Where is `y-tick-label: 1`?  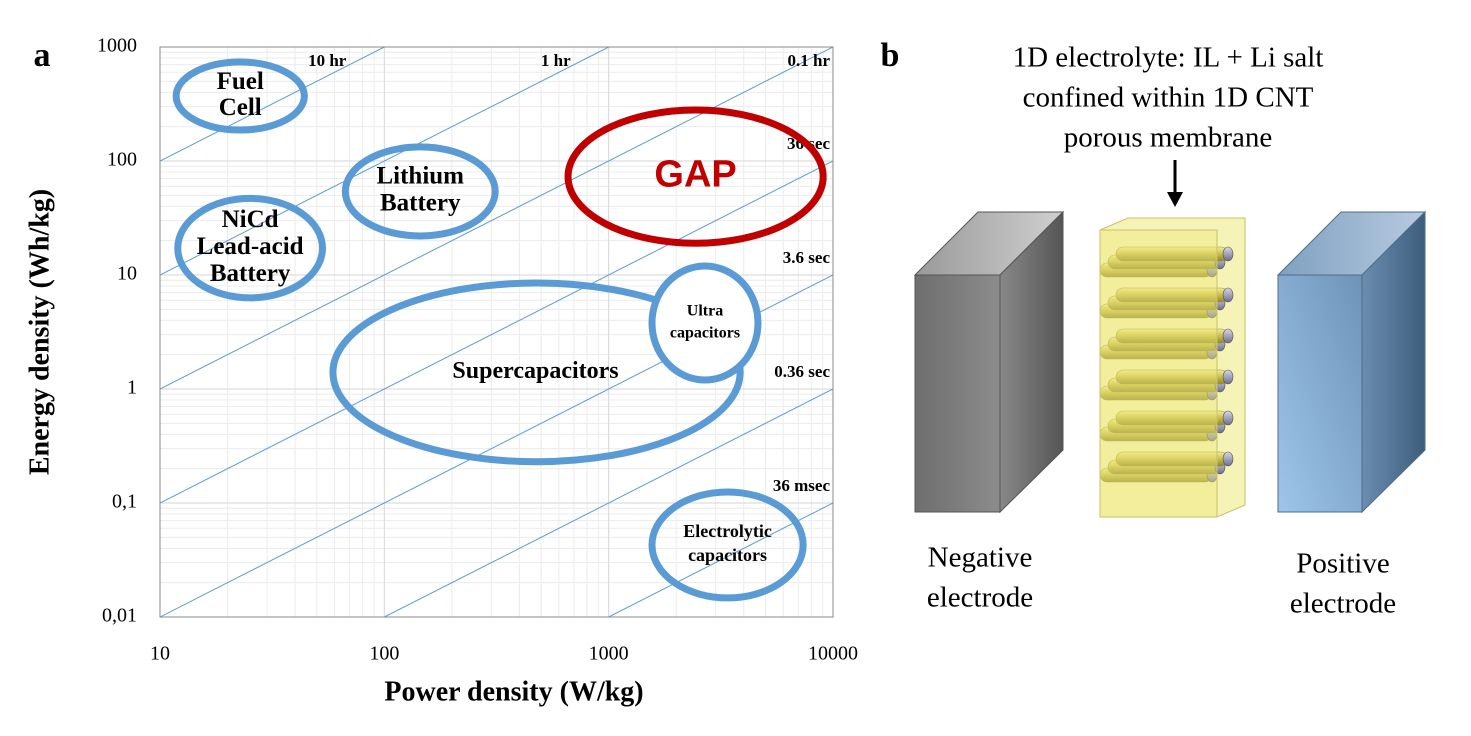
y-tick-label: 1 is located at coordinates (132, 388).